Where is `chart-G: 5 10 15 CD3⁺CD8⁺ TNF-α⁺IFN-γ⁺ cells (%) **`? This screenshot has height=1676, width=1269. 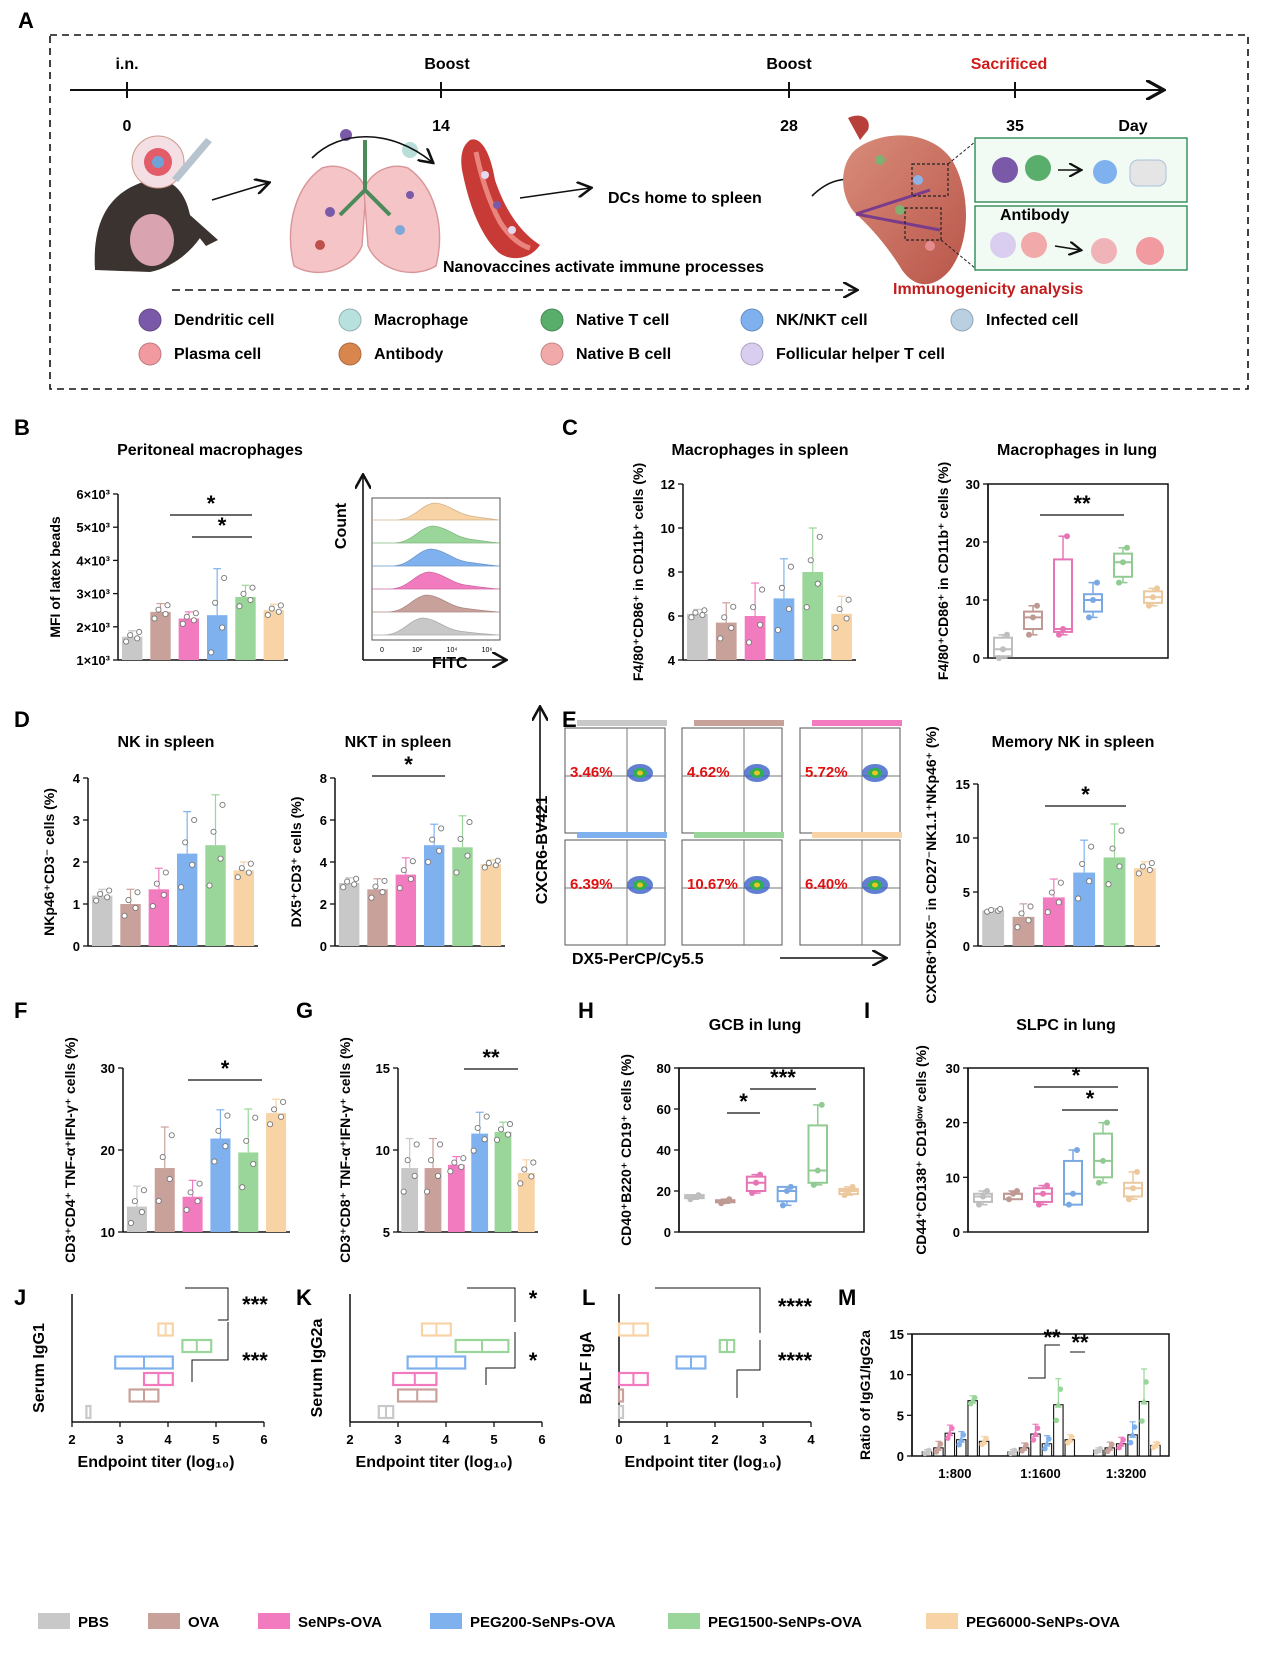
chart-G: 5 10 15 CD3⁺CD8⁺ TNF-α⁺IFN-γ⁺ cells (%) ** is located at coordinates (437, 1150).